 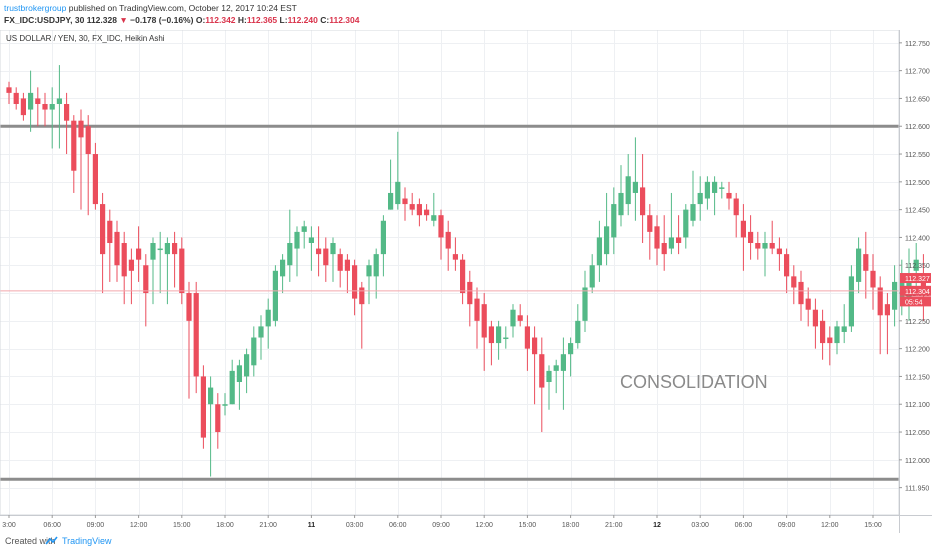 I want to click on price-tag-label: 112.304, so click(x=917, y=292).